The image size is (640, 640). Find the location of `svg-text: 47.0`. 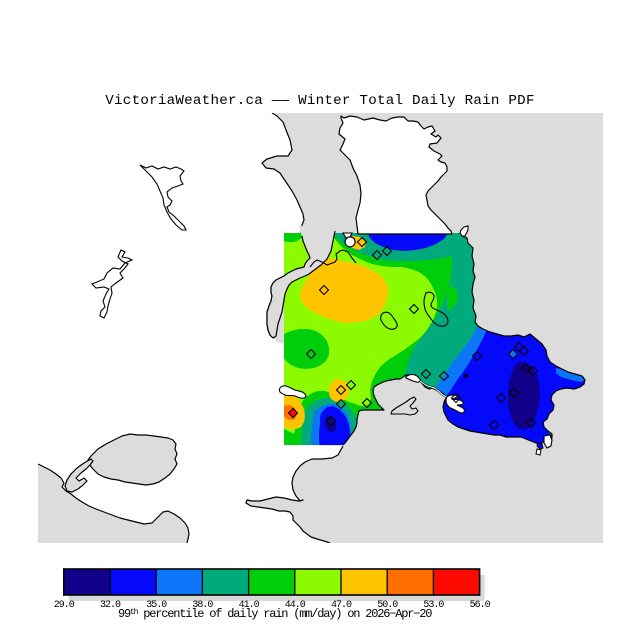

svg-text: 47.0 is located at coordinates (341, 605).